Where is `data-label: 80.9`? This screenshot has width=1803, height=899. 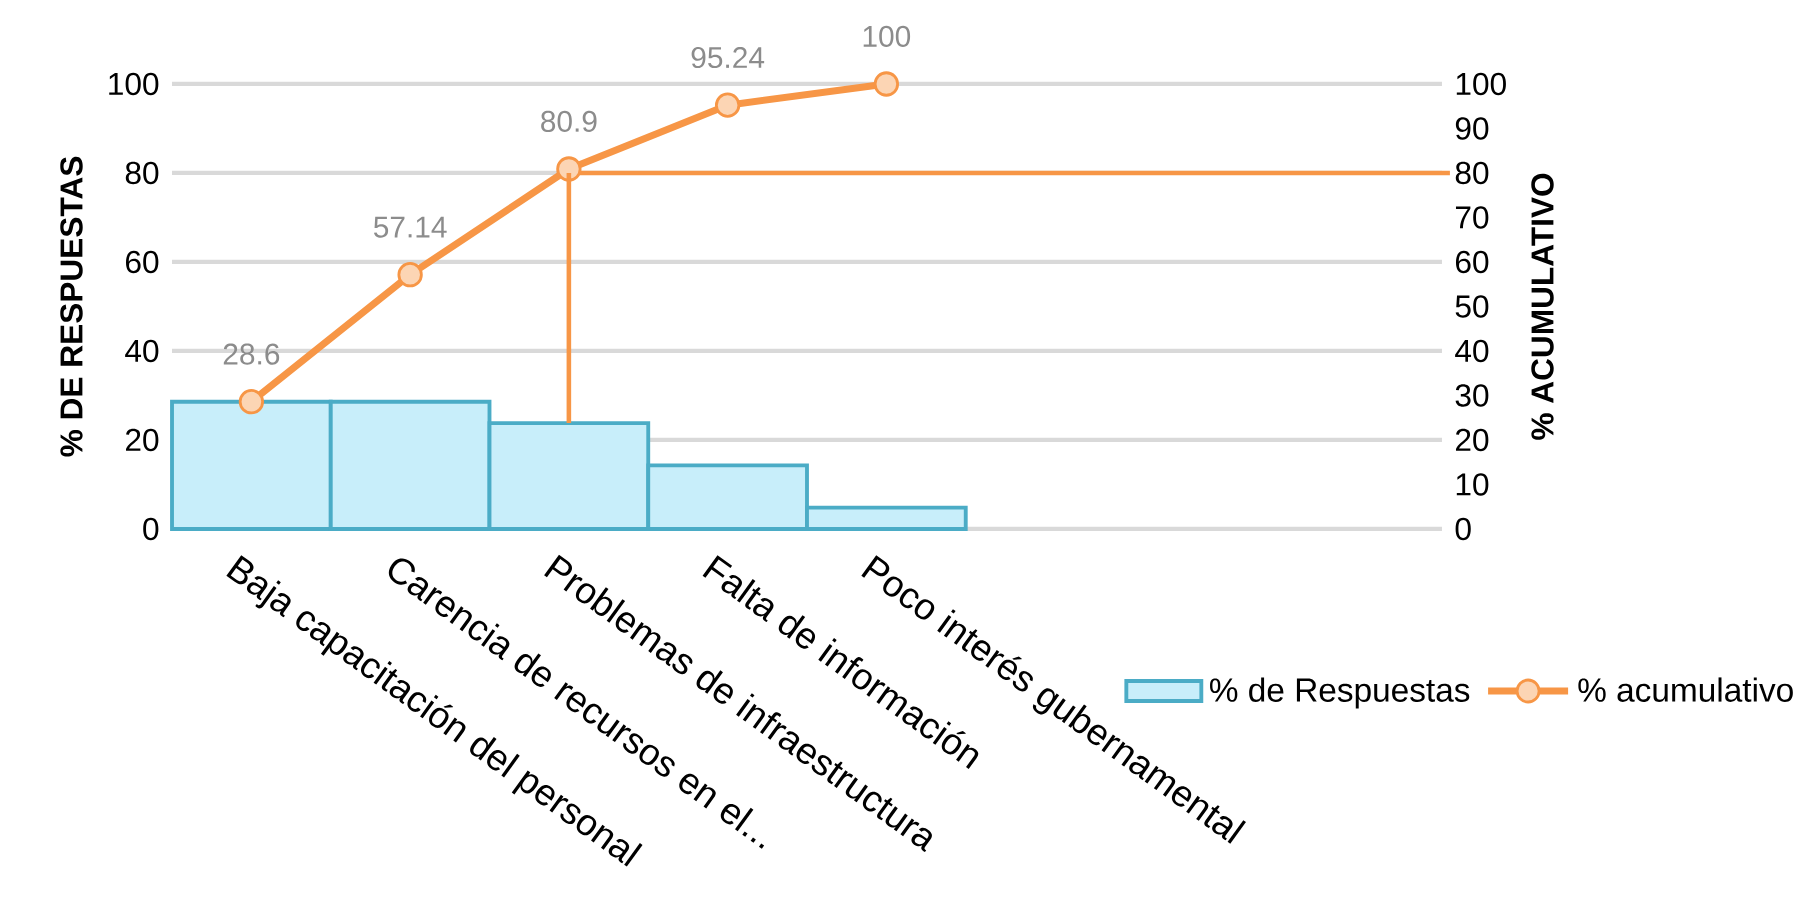 data-label: 80.9 is located at coordinates (569, 121).